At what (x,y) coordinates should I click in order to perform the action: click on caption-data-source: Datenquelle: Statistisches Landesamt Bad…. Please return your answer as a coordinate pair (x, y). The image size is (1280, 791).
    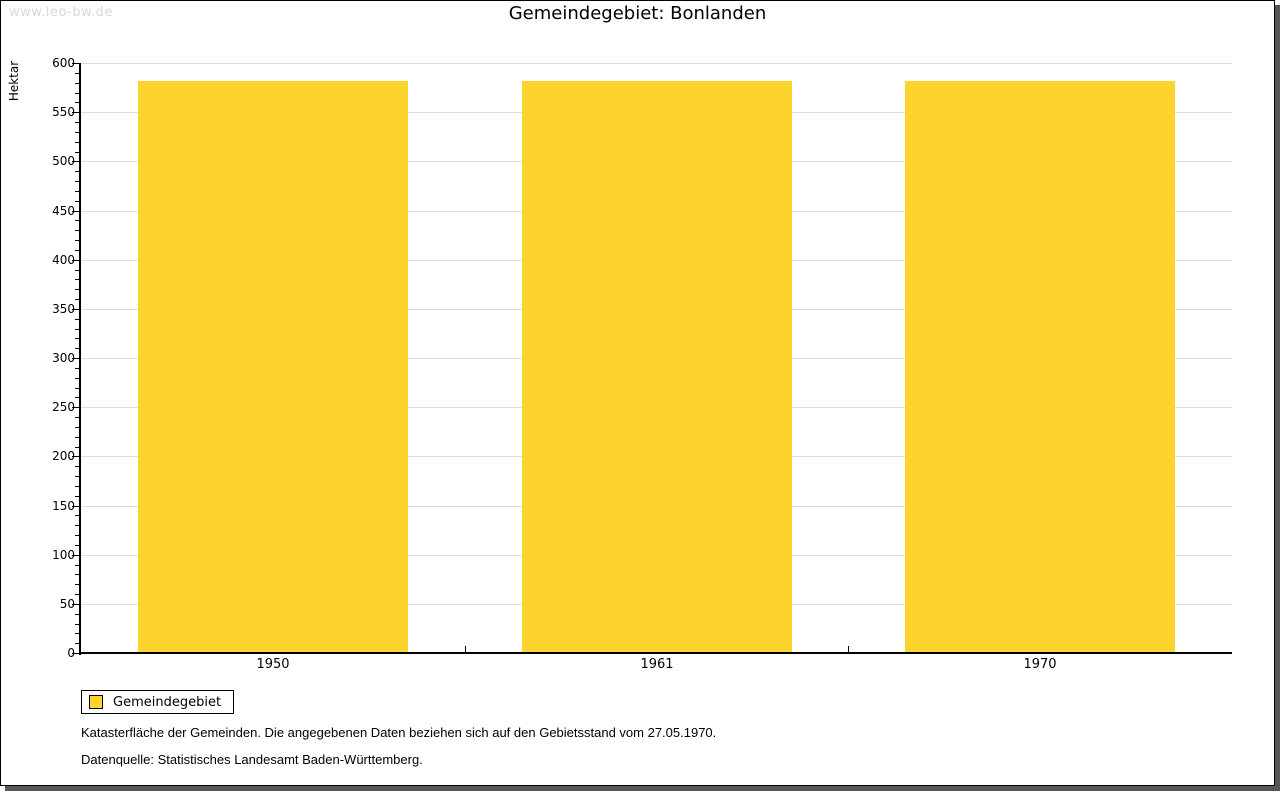
    Looking at the image, I should click on (252, 759).